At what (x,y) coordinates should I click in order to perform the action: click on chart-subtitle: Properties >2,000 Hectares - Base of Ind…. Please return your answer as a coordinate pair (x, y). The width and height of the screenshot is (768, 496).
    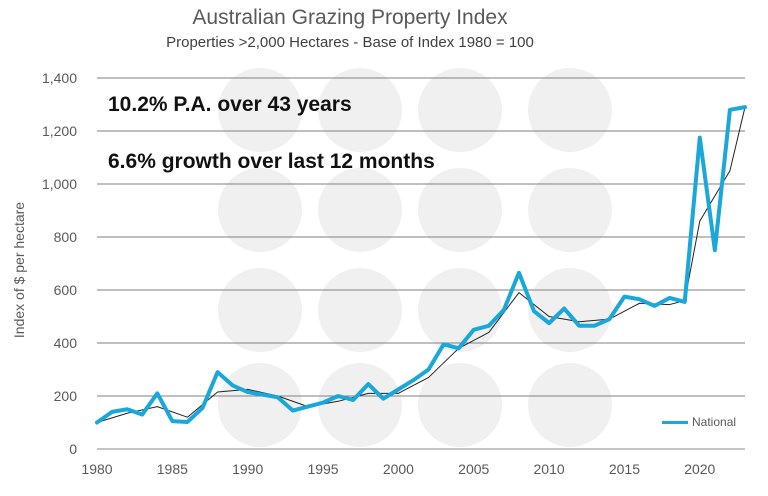
    Looking at the image, I should click on (350, 42).